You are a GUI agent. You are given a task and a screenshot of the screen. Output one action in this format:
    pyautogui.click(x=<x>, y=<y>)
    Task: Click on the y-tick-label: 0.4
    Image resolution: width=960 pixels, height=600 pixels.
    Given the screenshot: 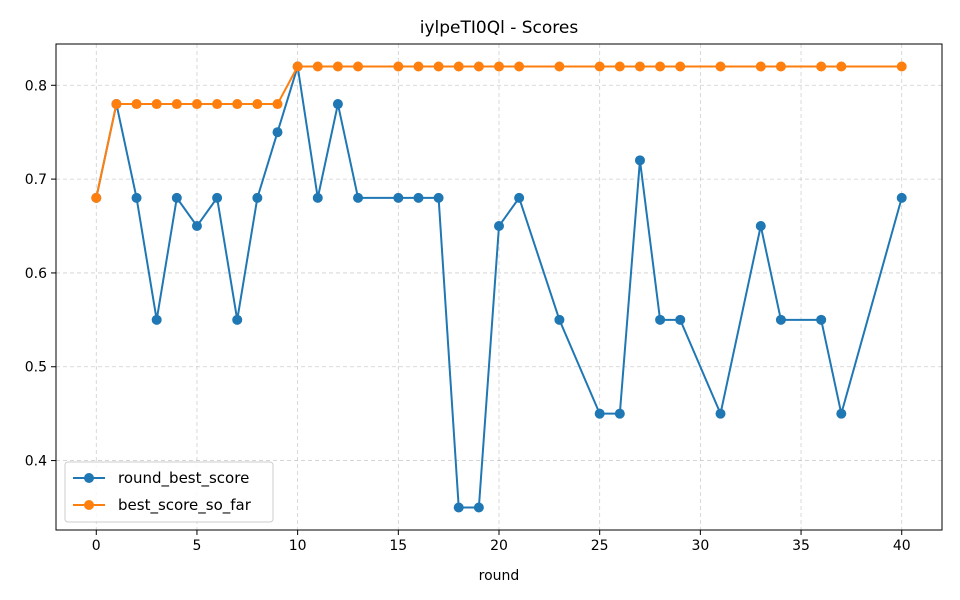 What is the action you would take?
    pyautogui.click(x=36, y=462)
    